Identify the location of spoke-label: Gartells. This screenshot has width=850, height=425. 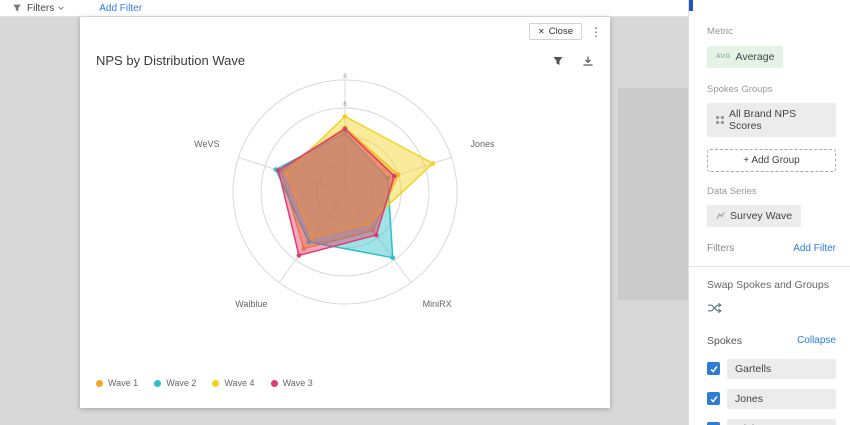
(781, 368).